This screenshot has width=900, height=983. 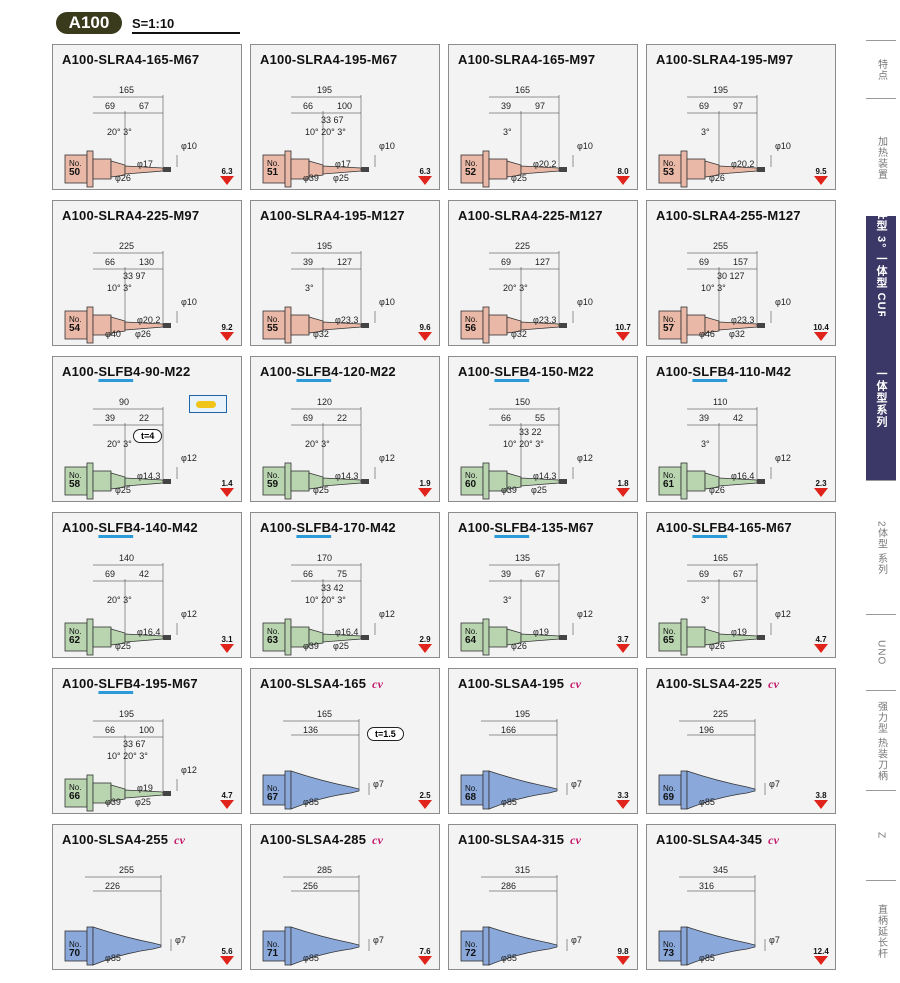 What do you see at coordinates (145, 164) in the screenshot?
I see `neck-diameter-label: φ17` at bounding box center [145, 164].